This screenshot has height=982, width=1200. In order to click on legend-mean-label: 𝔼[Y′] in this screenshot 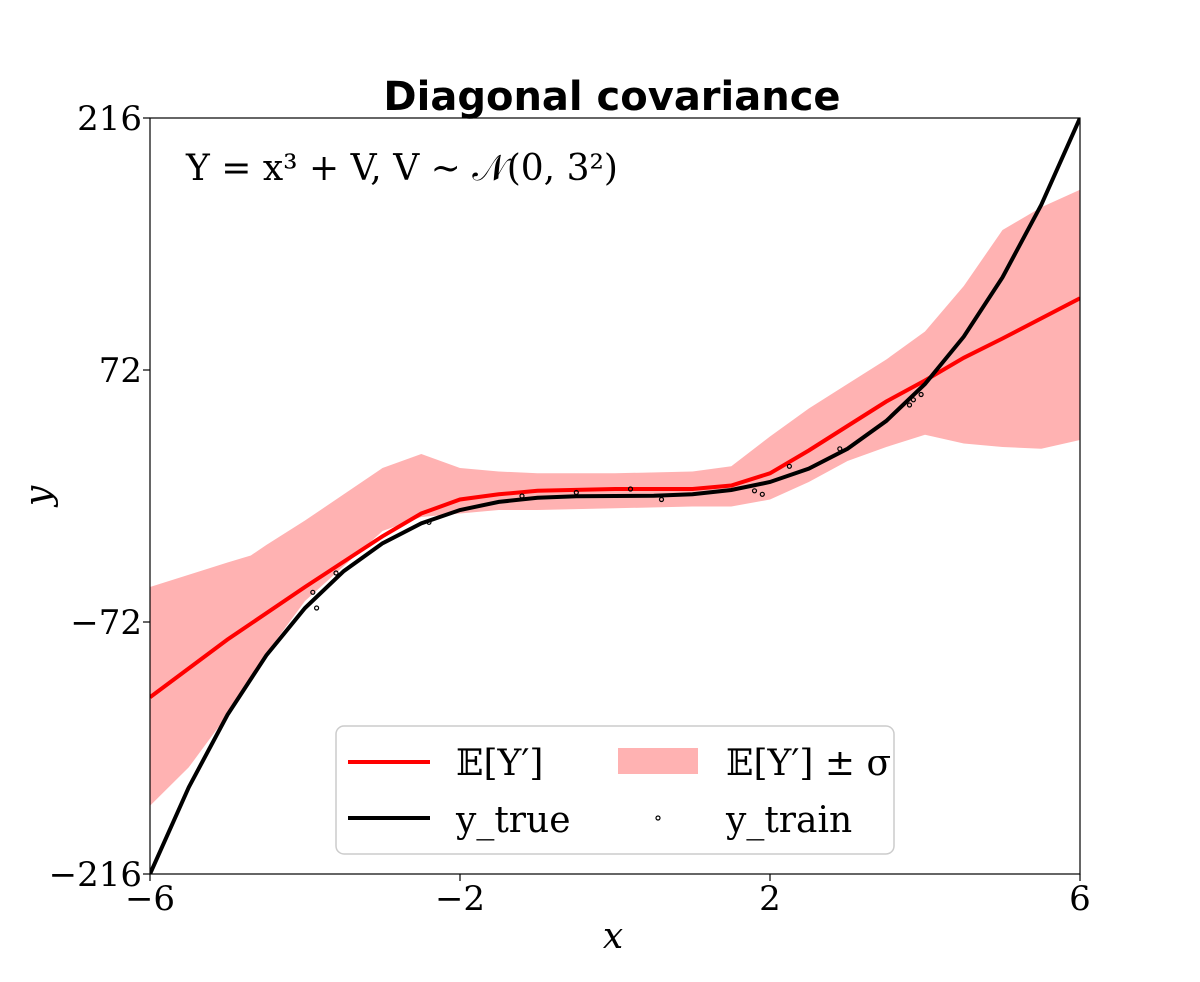, I will do `click(499, 763)`.